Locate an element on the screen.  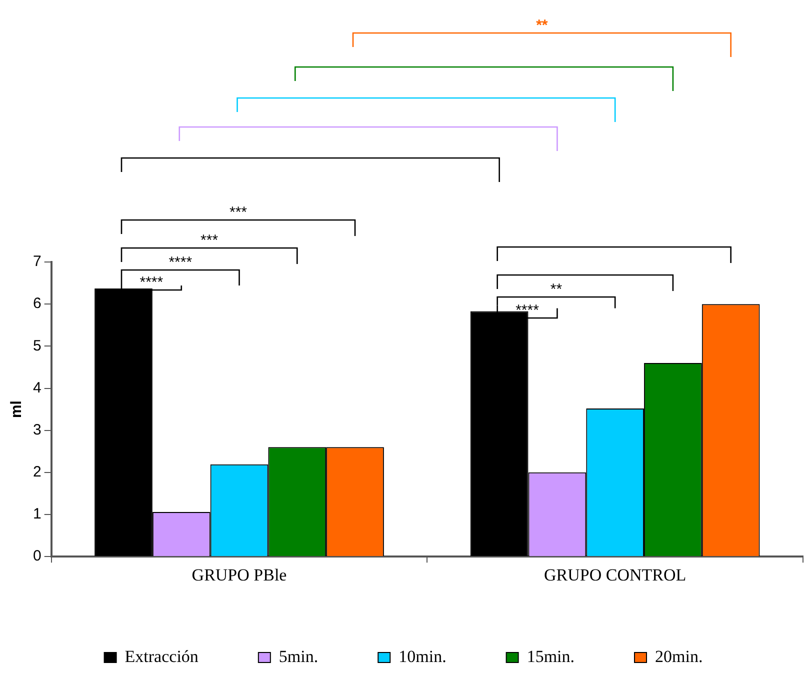
y-tick-label: 7 is located at coordinates (37, 261).